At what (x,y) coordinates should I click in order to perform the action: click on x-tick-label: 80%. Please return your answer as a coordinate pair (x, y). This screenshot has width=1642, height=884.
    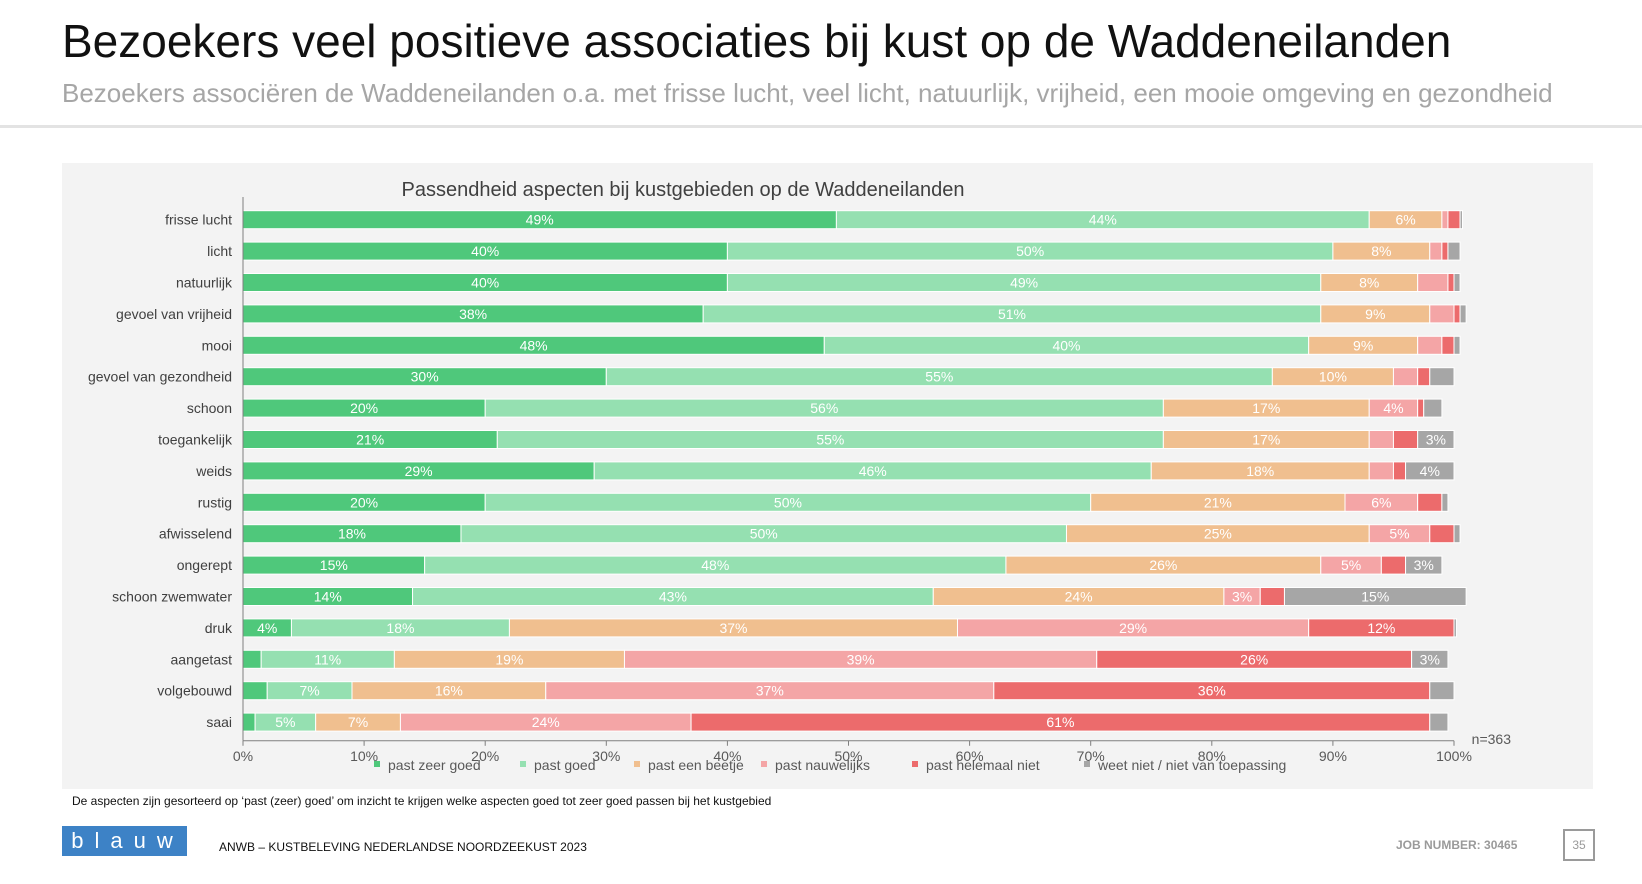
    Looking at the image, I should click on (1212, 756).